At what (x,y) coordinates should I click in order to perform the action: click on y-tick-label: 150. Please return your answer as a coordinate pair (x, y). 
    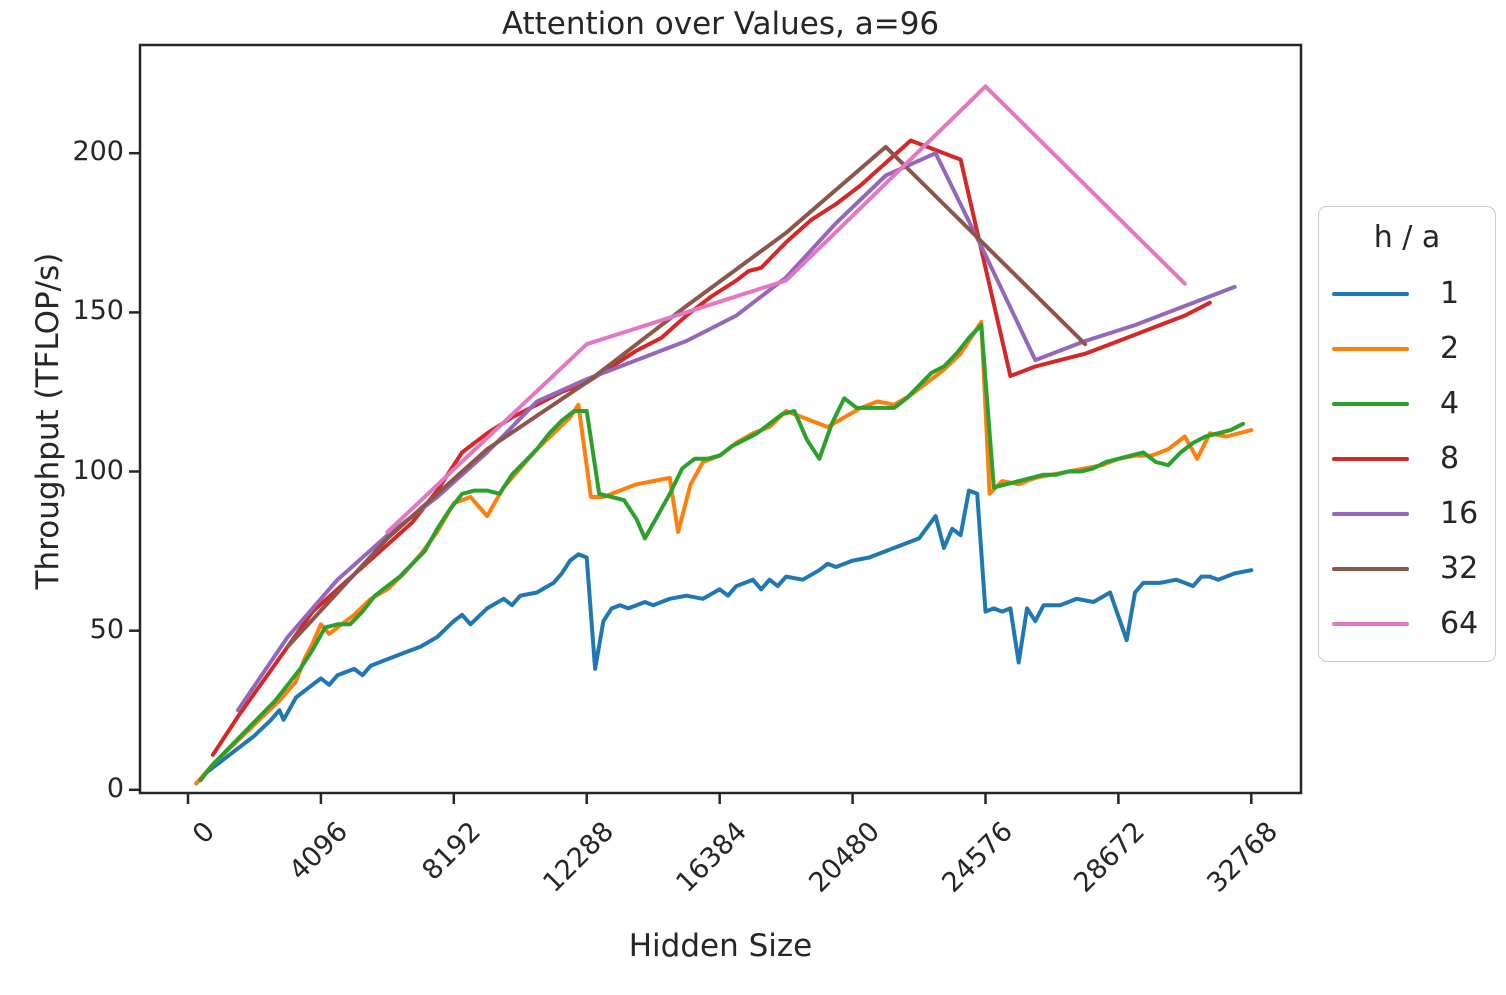
    Looking at the image, I should click on (98, 311).